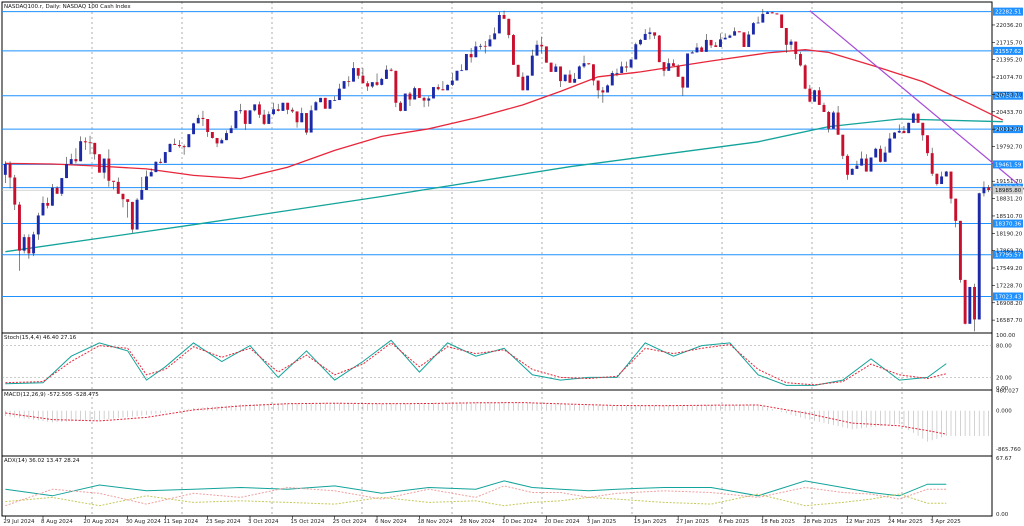 This screenshot has height=526, width=1024. Describe the element at coordinates (602, 522) in the screenshot. I see `time-tick-label: 3 Jan 2025` at that location.